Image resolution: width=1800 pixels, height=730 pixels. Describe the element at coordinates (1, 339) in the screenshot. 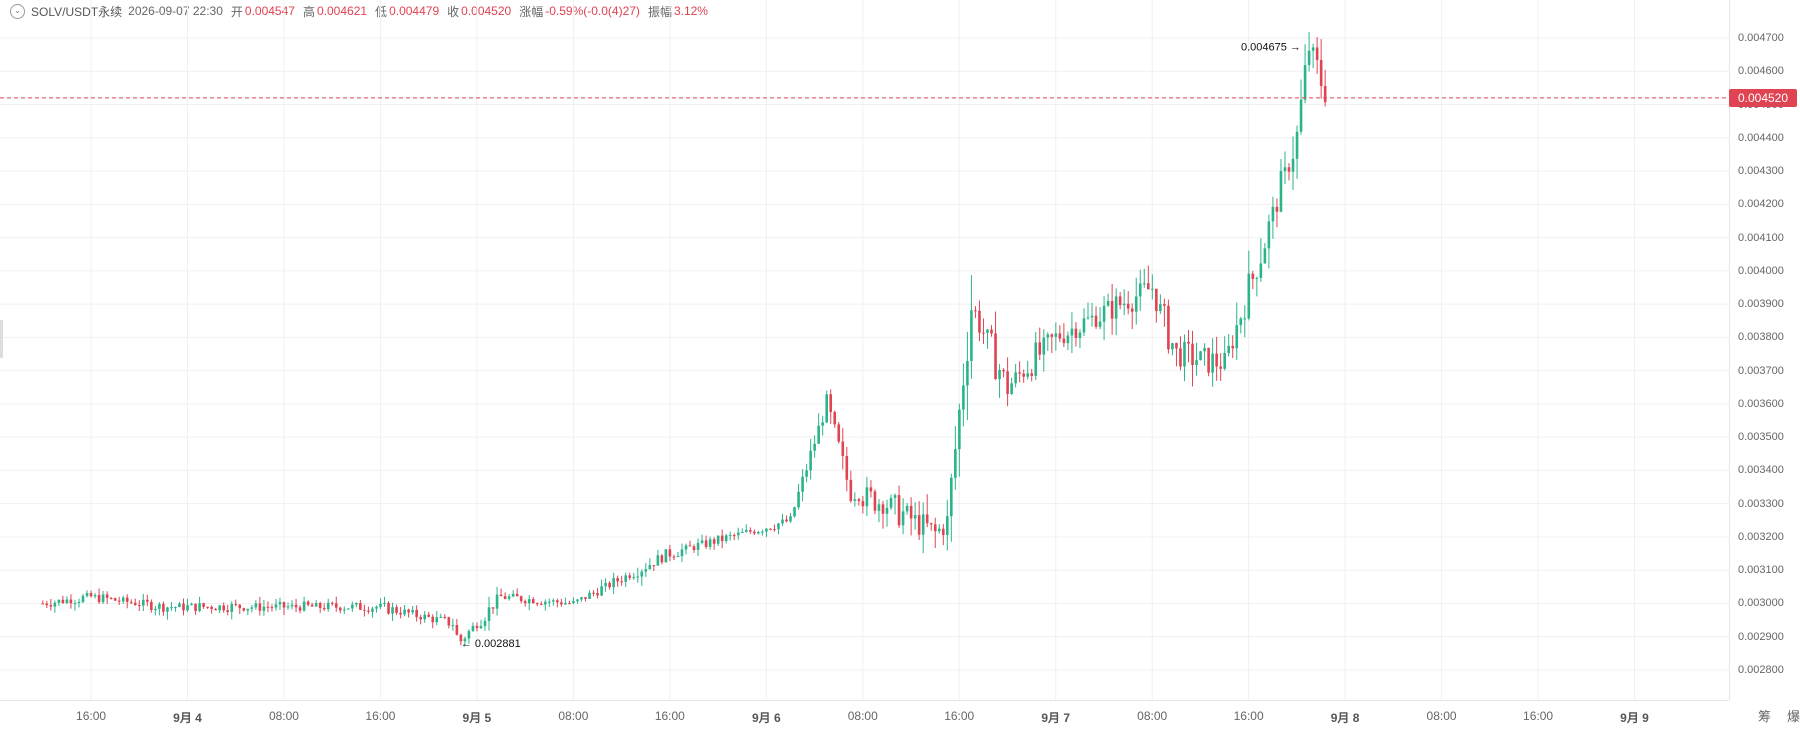

I see `pane-resize-handle` at that location.